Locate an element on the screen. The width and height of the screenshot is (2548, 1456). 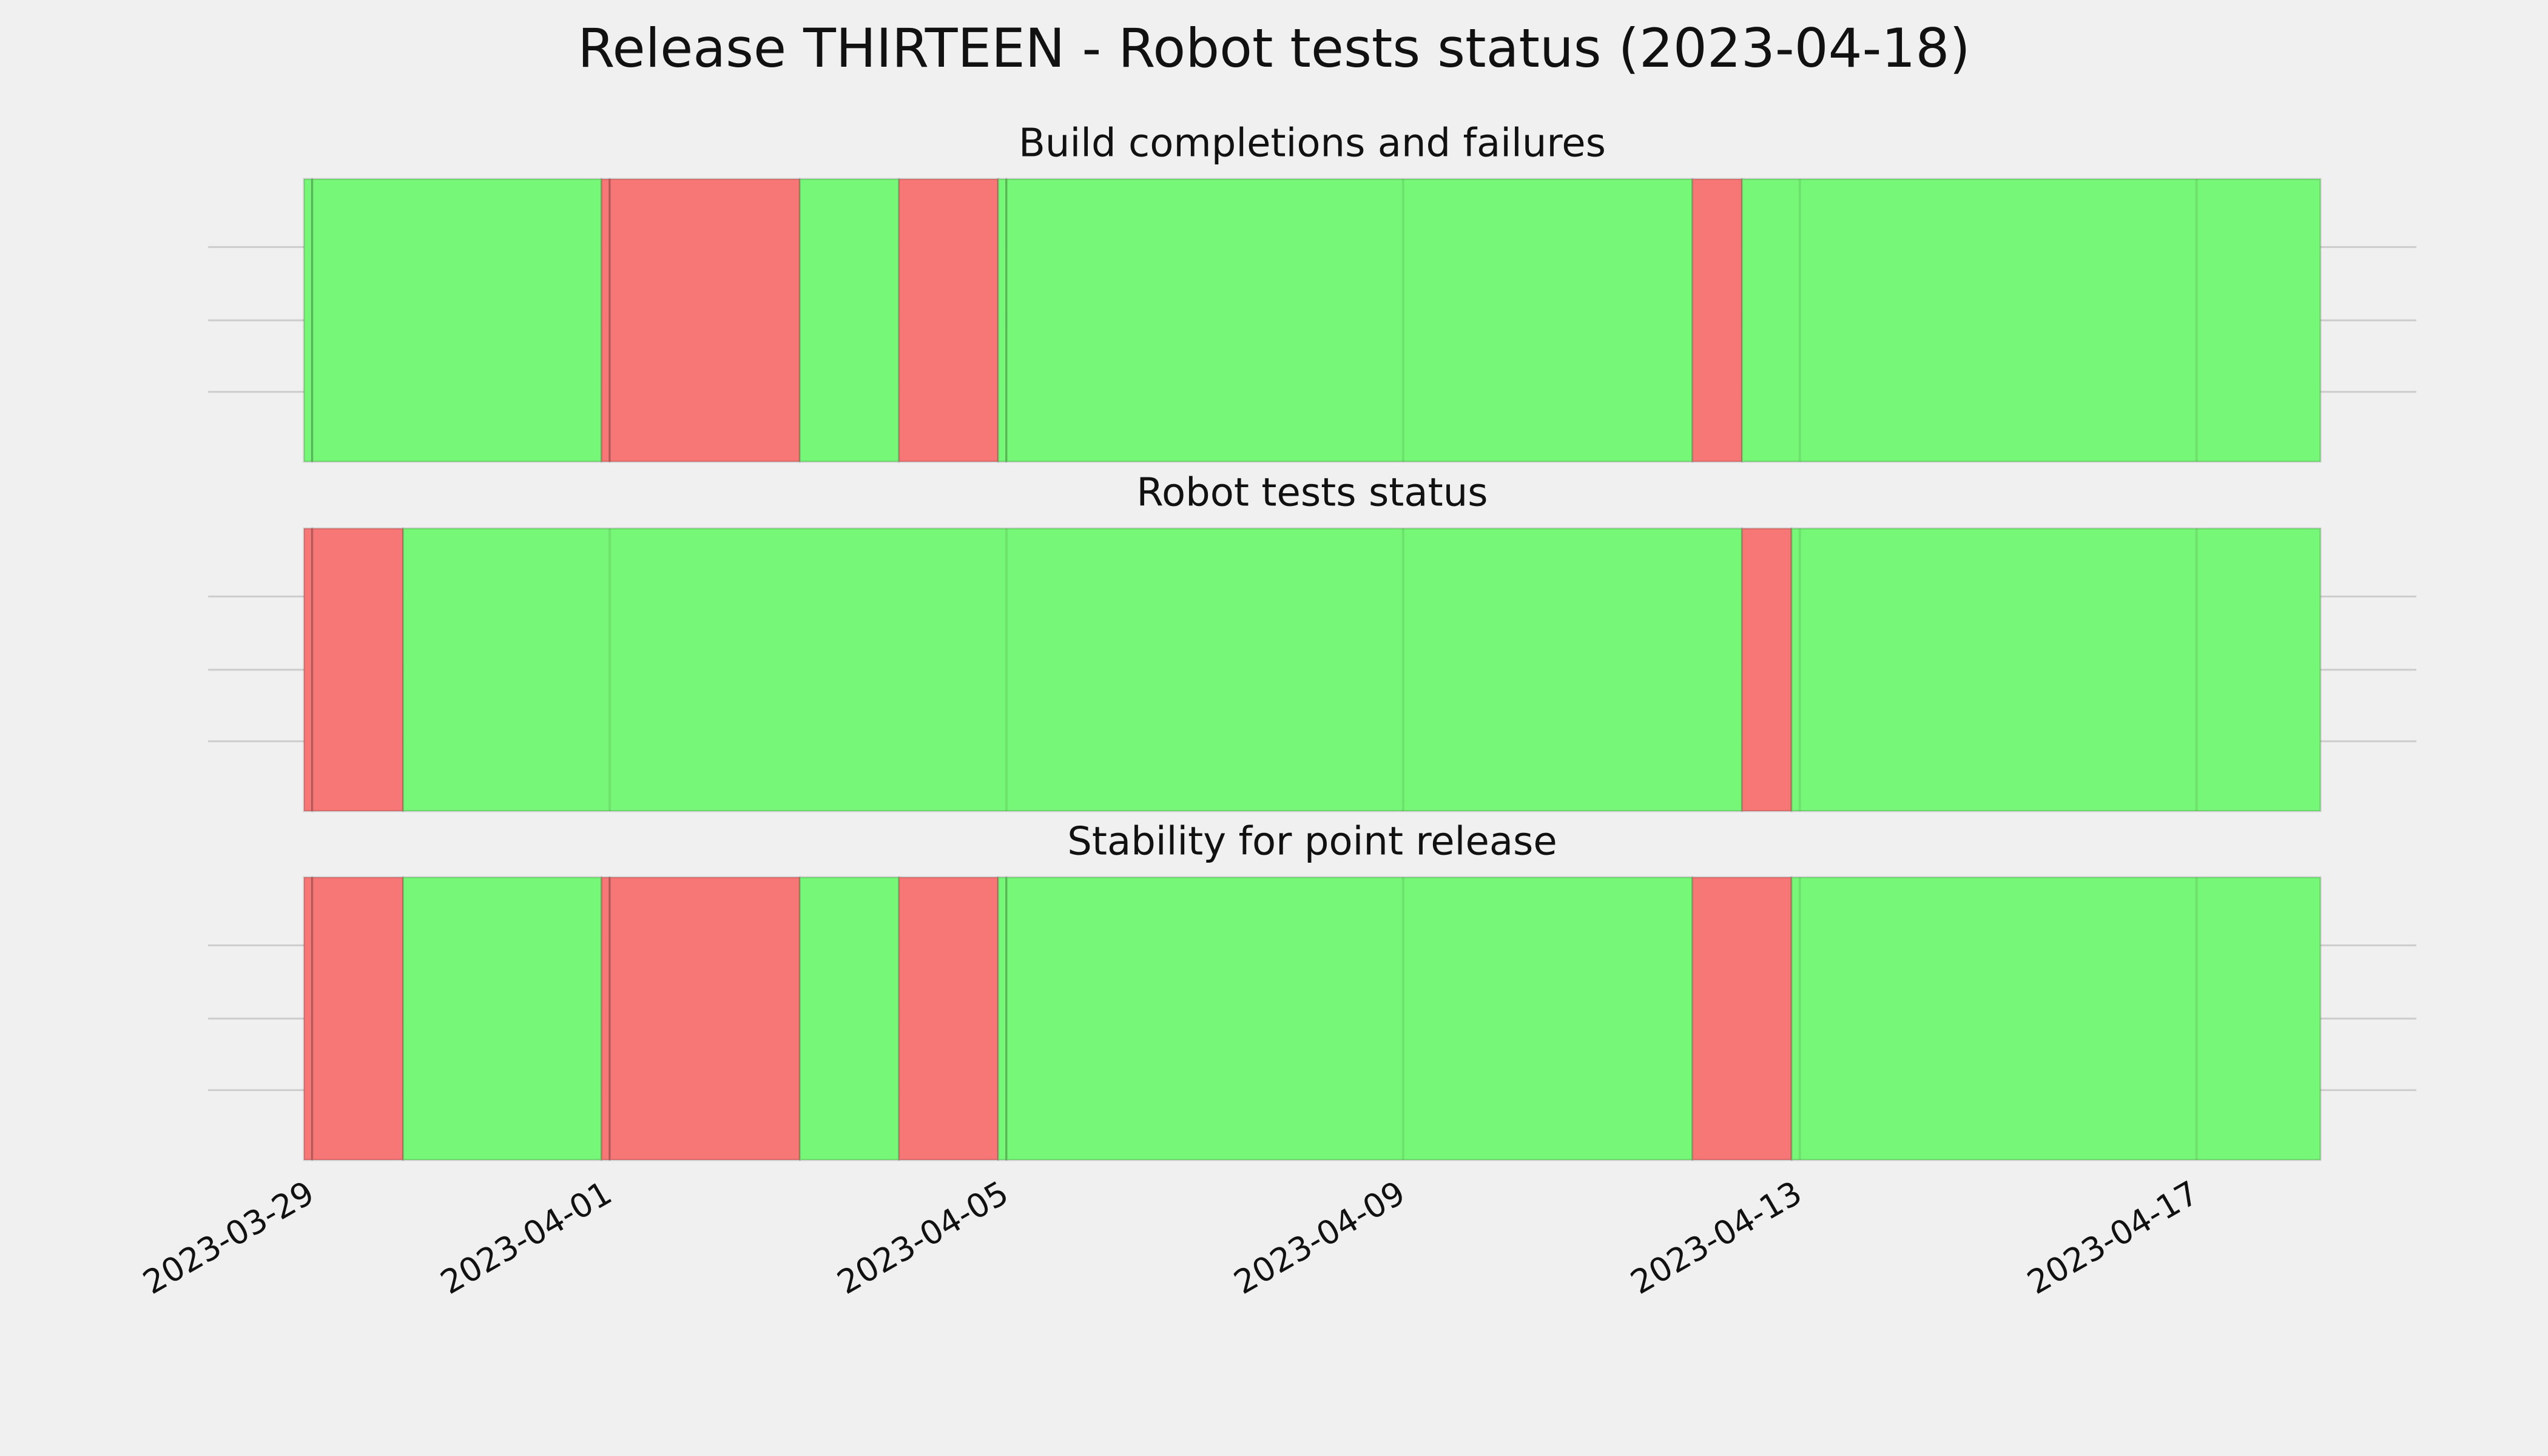
panel-title: Stability for point release is located at coordinates (1312, 842).